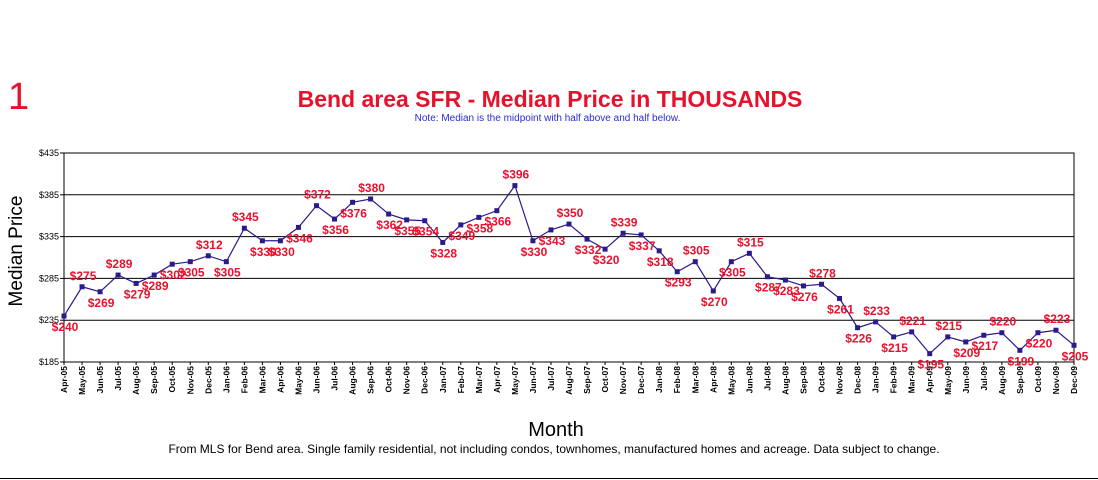 The height and width of the screenshot is (480, 1098). I want to click on data-label: $240, so click(65, 327).